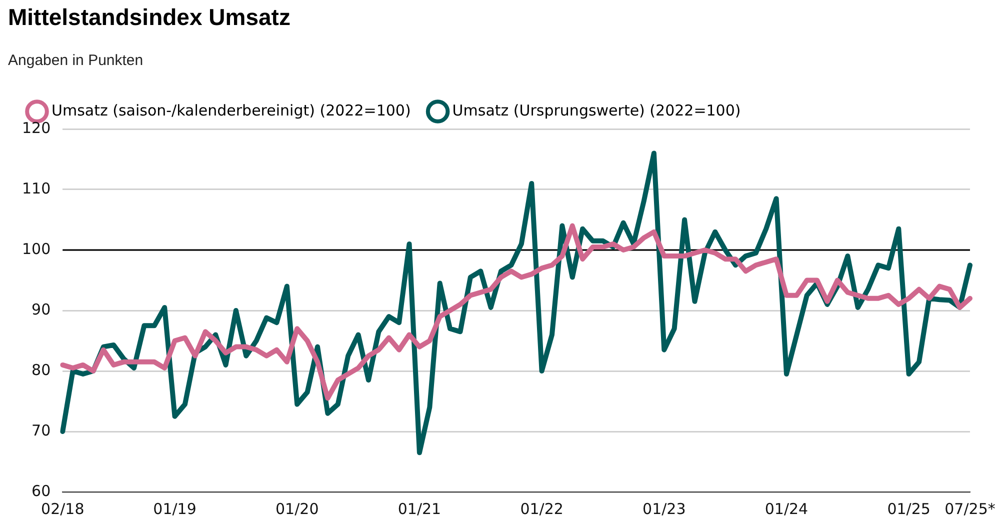  I want to click on y-tick-label: 110, so click(36, 188).